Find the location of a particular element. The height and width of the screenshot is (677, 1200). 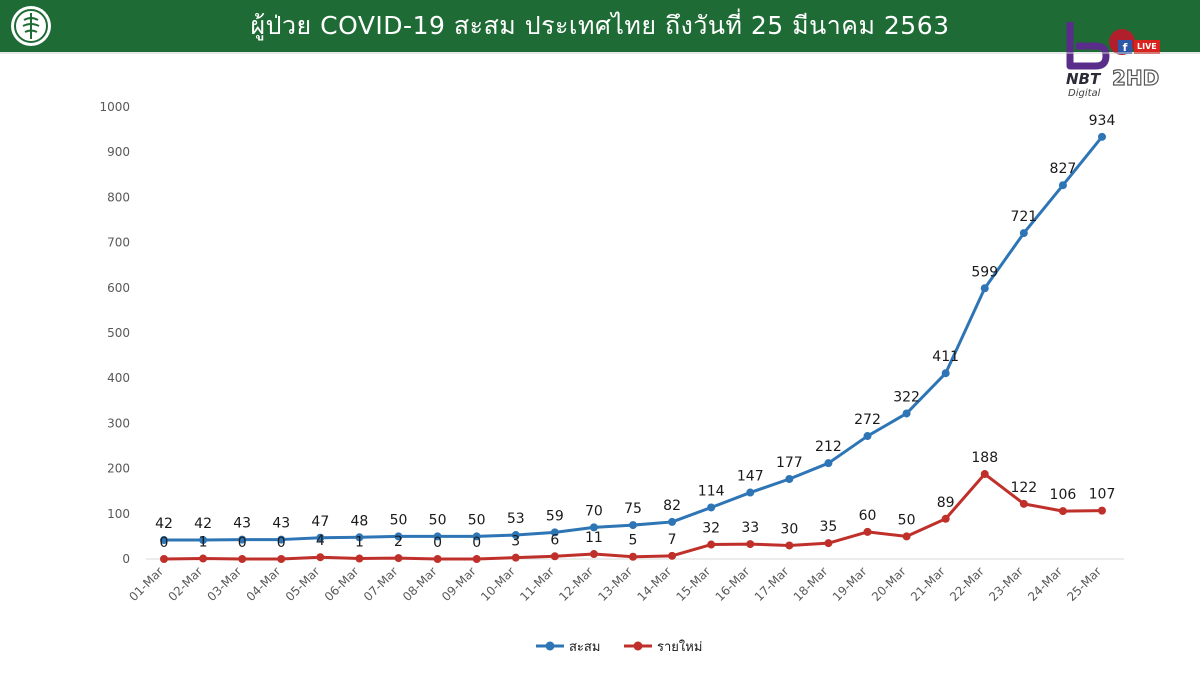

new-cases-data-label: 60 is located at coordinates (868, 516).